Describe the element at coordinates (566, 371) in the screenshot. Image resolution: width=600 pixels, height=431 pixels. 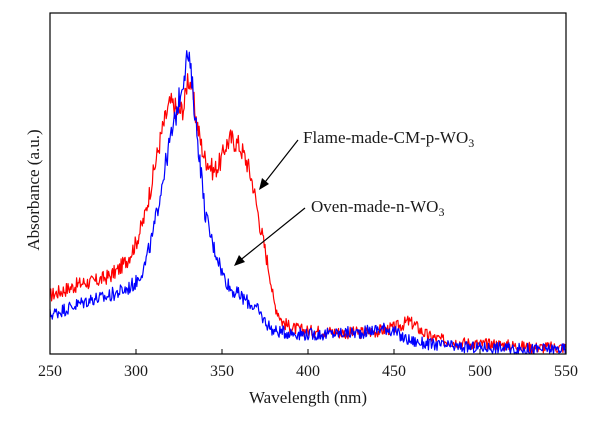
I see `x-tick-label-550: 550` at that location.